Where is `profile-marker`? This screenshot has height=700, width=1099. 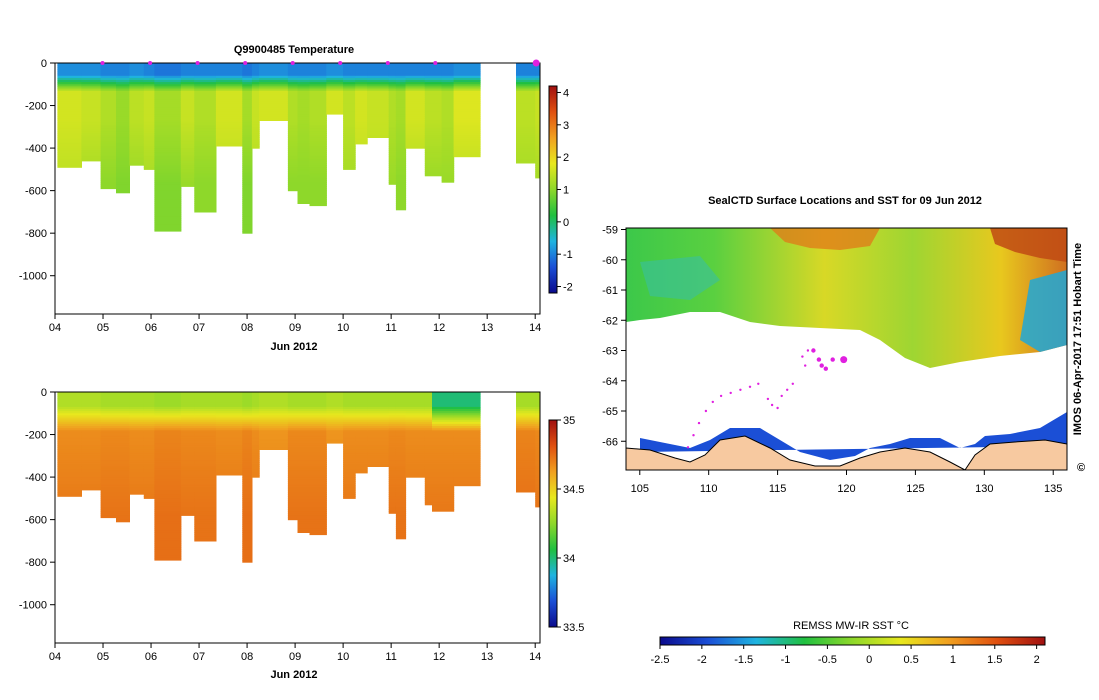
profile-marker is located at coordinates (245, 63).